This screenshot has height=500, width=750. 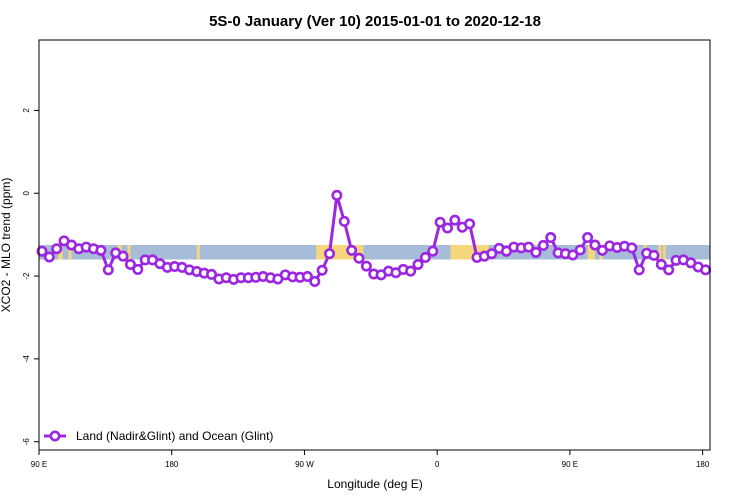 What do you see at coordinates (26, 359) in the screenshot?
I see `y-tick-label: -4` at bounding box center [26, 359].